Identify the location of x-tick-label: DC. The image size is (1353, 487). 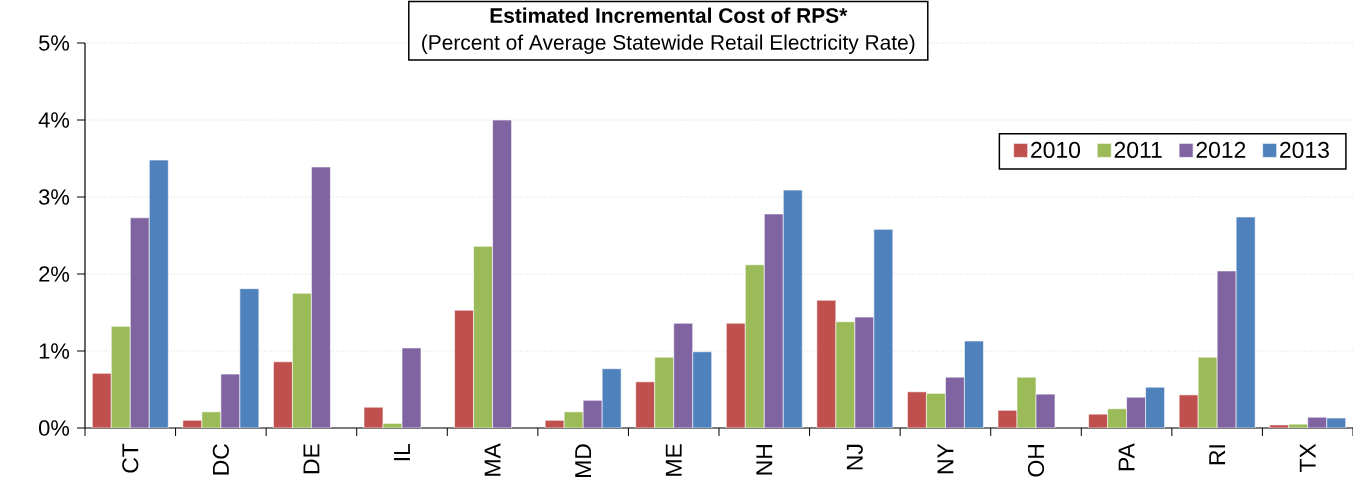
(220, 459).